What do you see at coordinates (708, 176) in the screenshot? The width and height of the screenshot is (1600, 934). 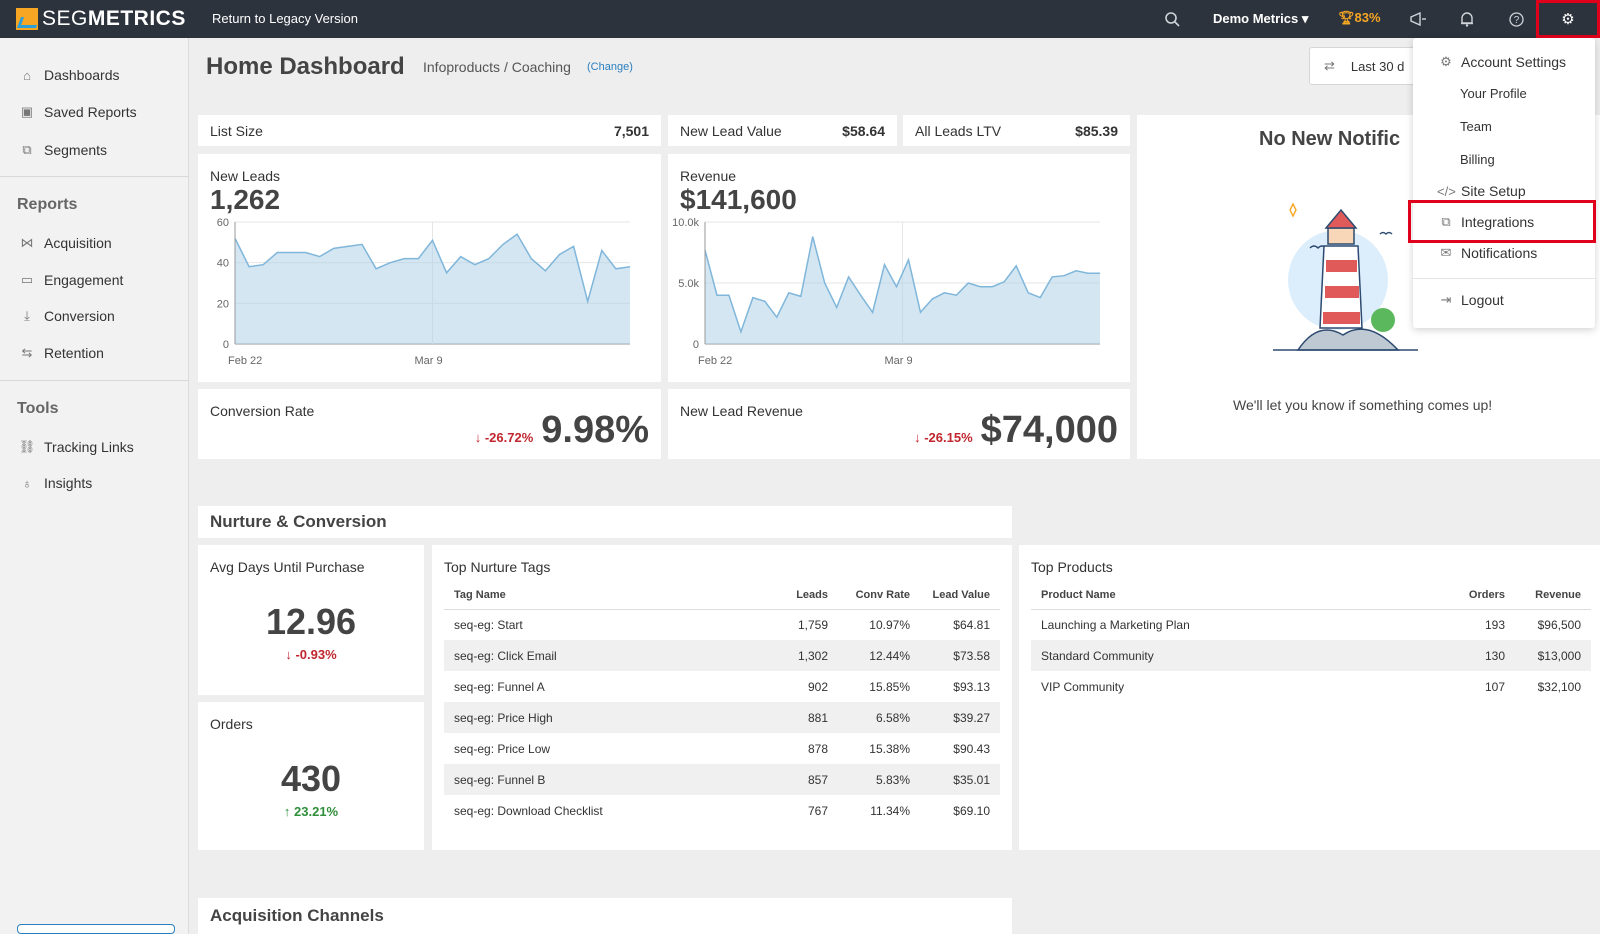 I see `stat-label: Revenue` at bounding box center [708, 176].